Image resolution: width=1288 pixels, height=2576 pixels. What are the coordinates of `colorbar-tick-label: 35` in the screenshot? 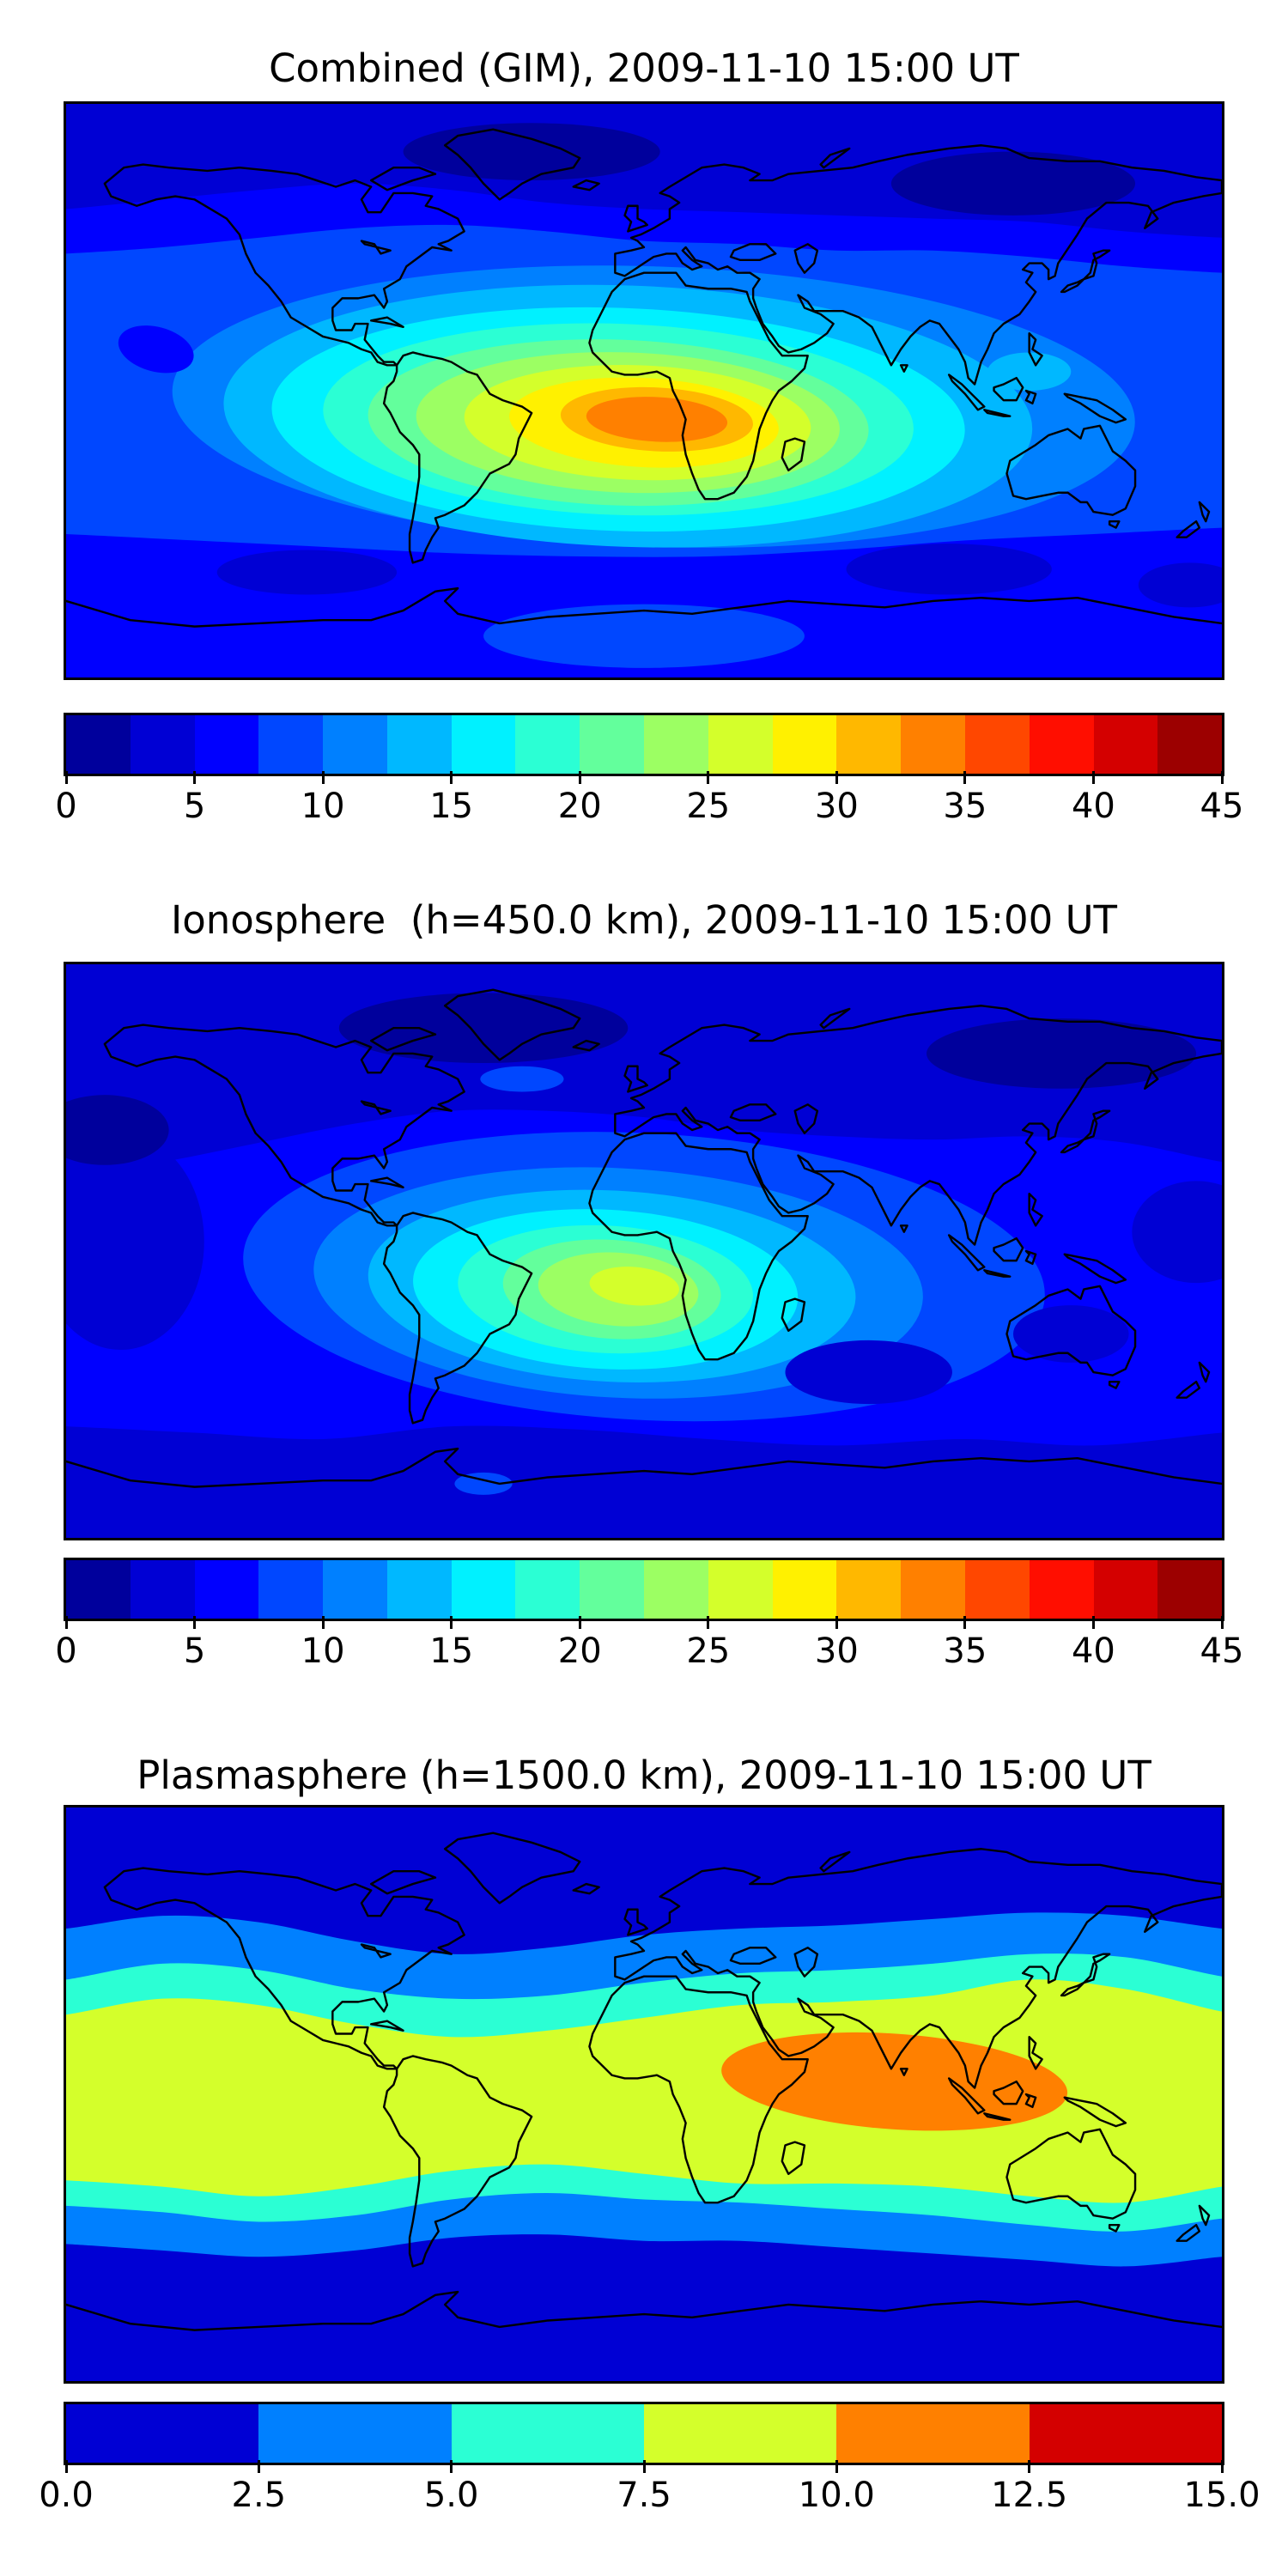 It's located at (965, 1651).